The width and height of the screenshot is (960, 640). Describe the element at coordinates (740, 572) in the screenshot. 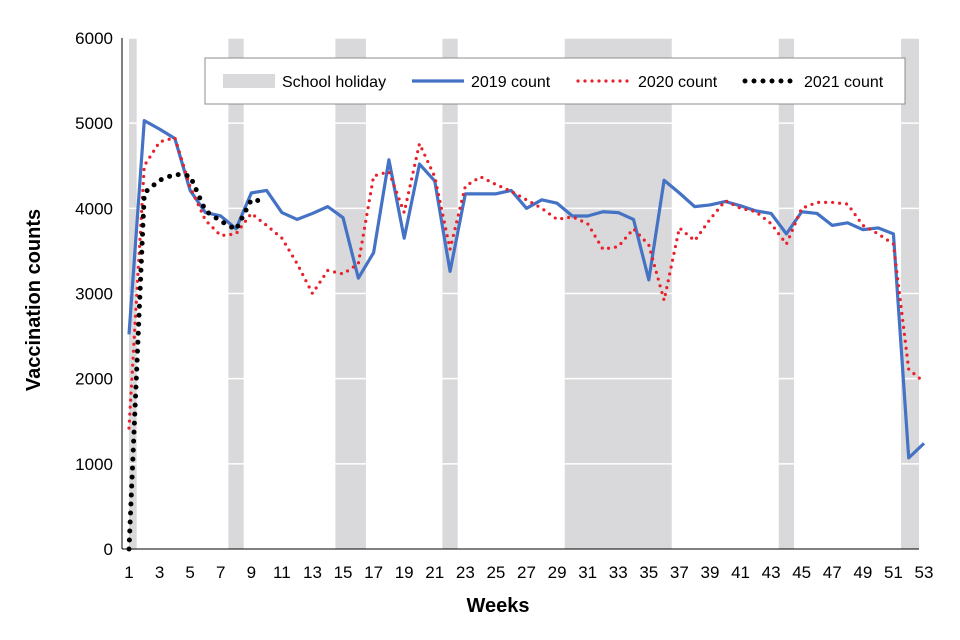

I see `x-tick-label: 41` at that location.